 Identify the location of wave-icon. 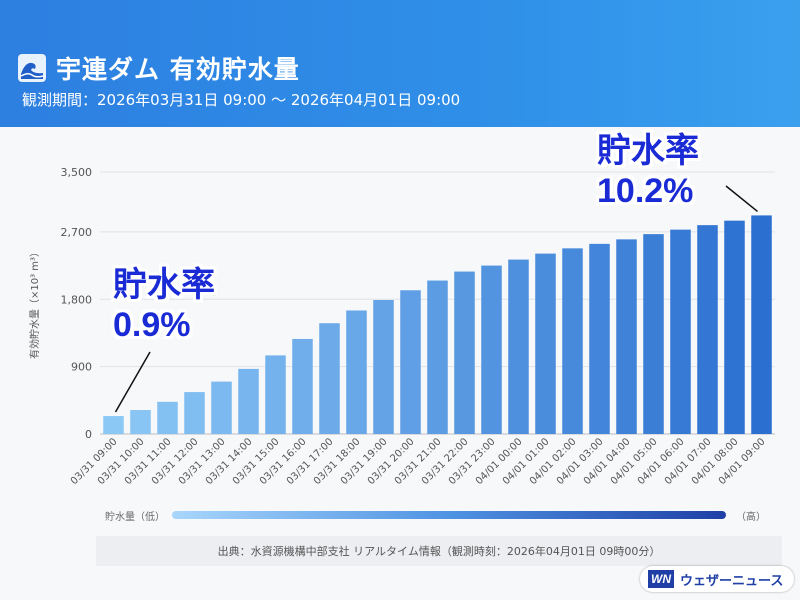
(32, 68).